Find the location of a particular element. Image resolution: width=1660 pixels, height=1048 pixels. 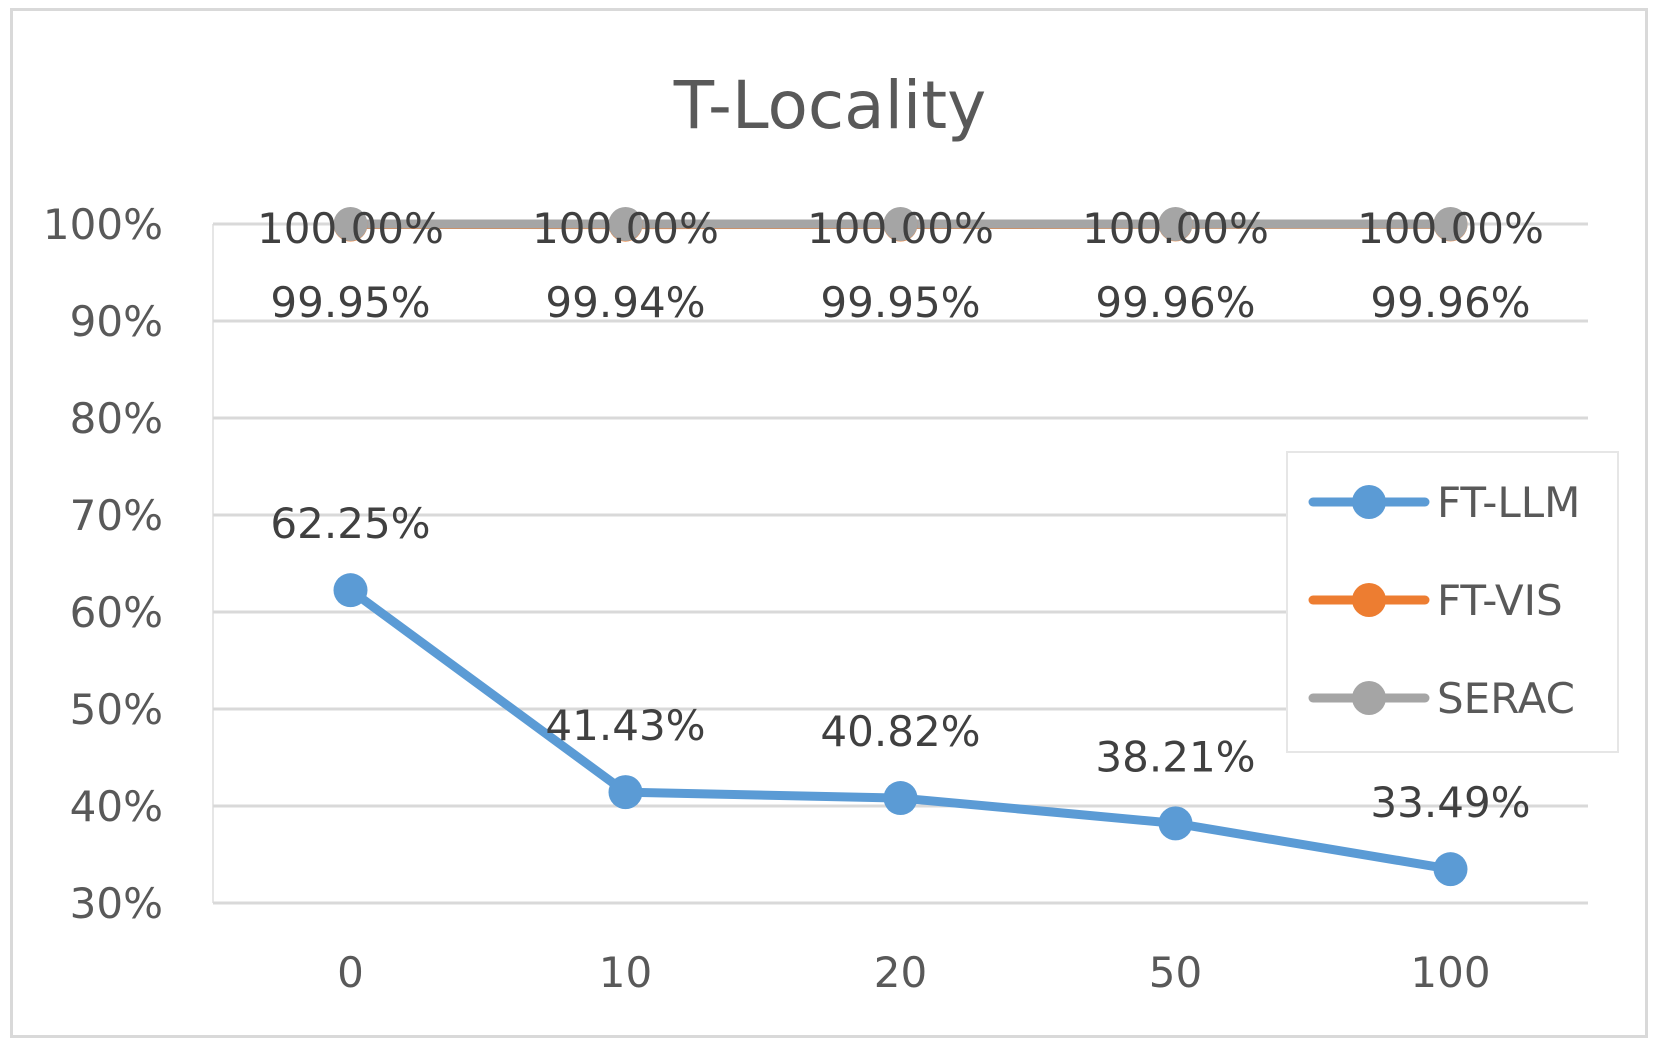

data-label-ft-llm: 62.25% is located at coordinates (350, 523).